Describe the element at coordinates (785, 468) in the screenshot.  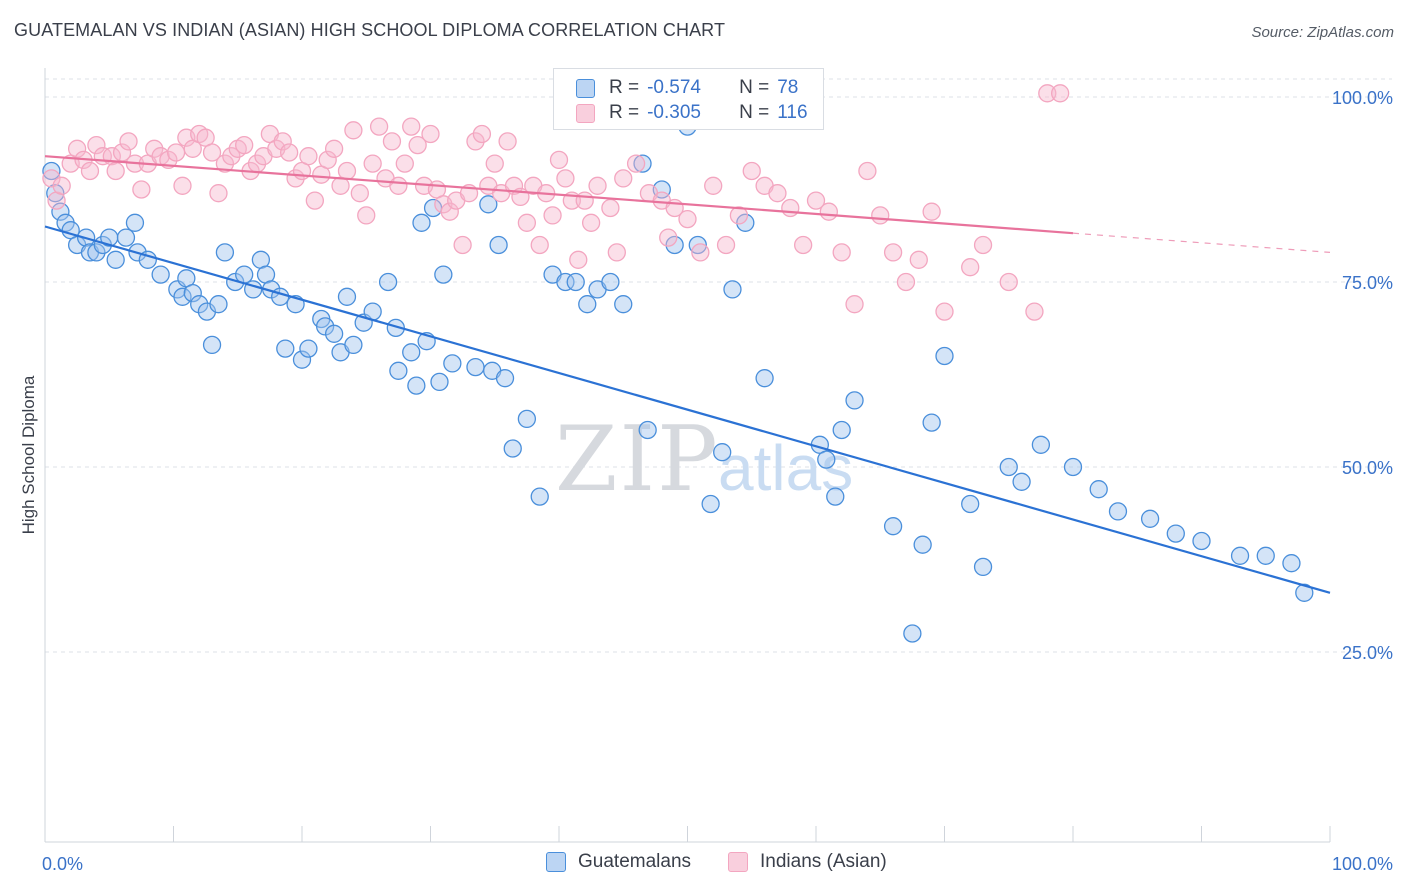
I see `watermark-atlas: atlas` at that location.